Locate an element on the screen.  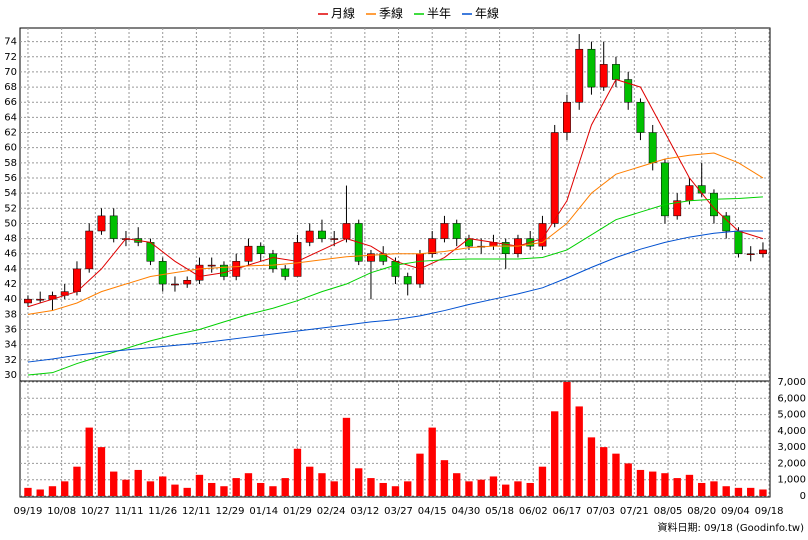
y-tick-label: 52 is located at coordinates (10, 208).